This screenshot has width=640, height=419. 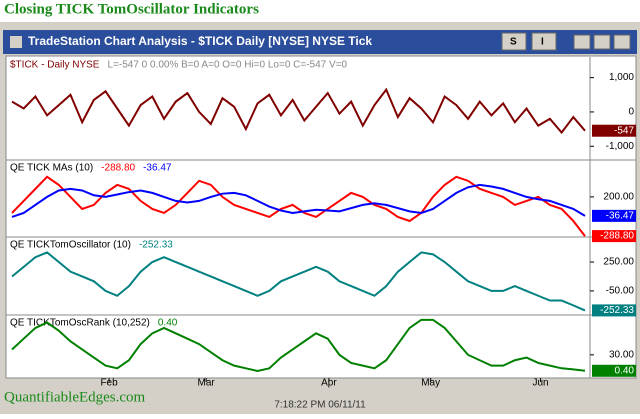 I want to click on y-tick-label: 0, so click(x=631, y=112).